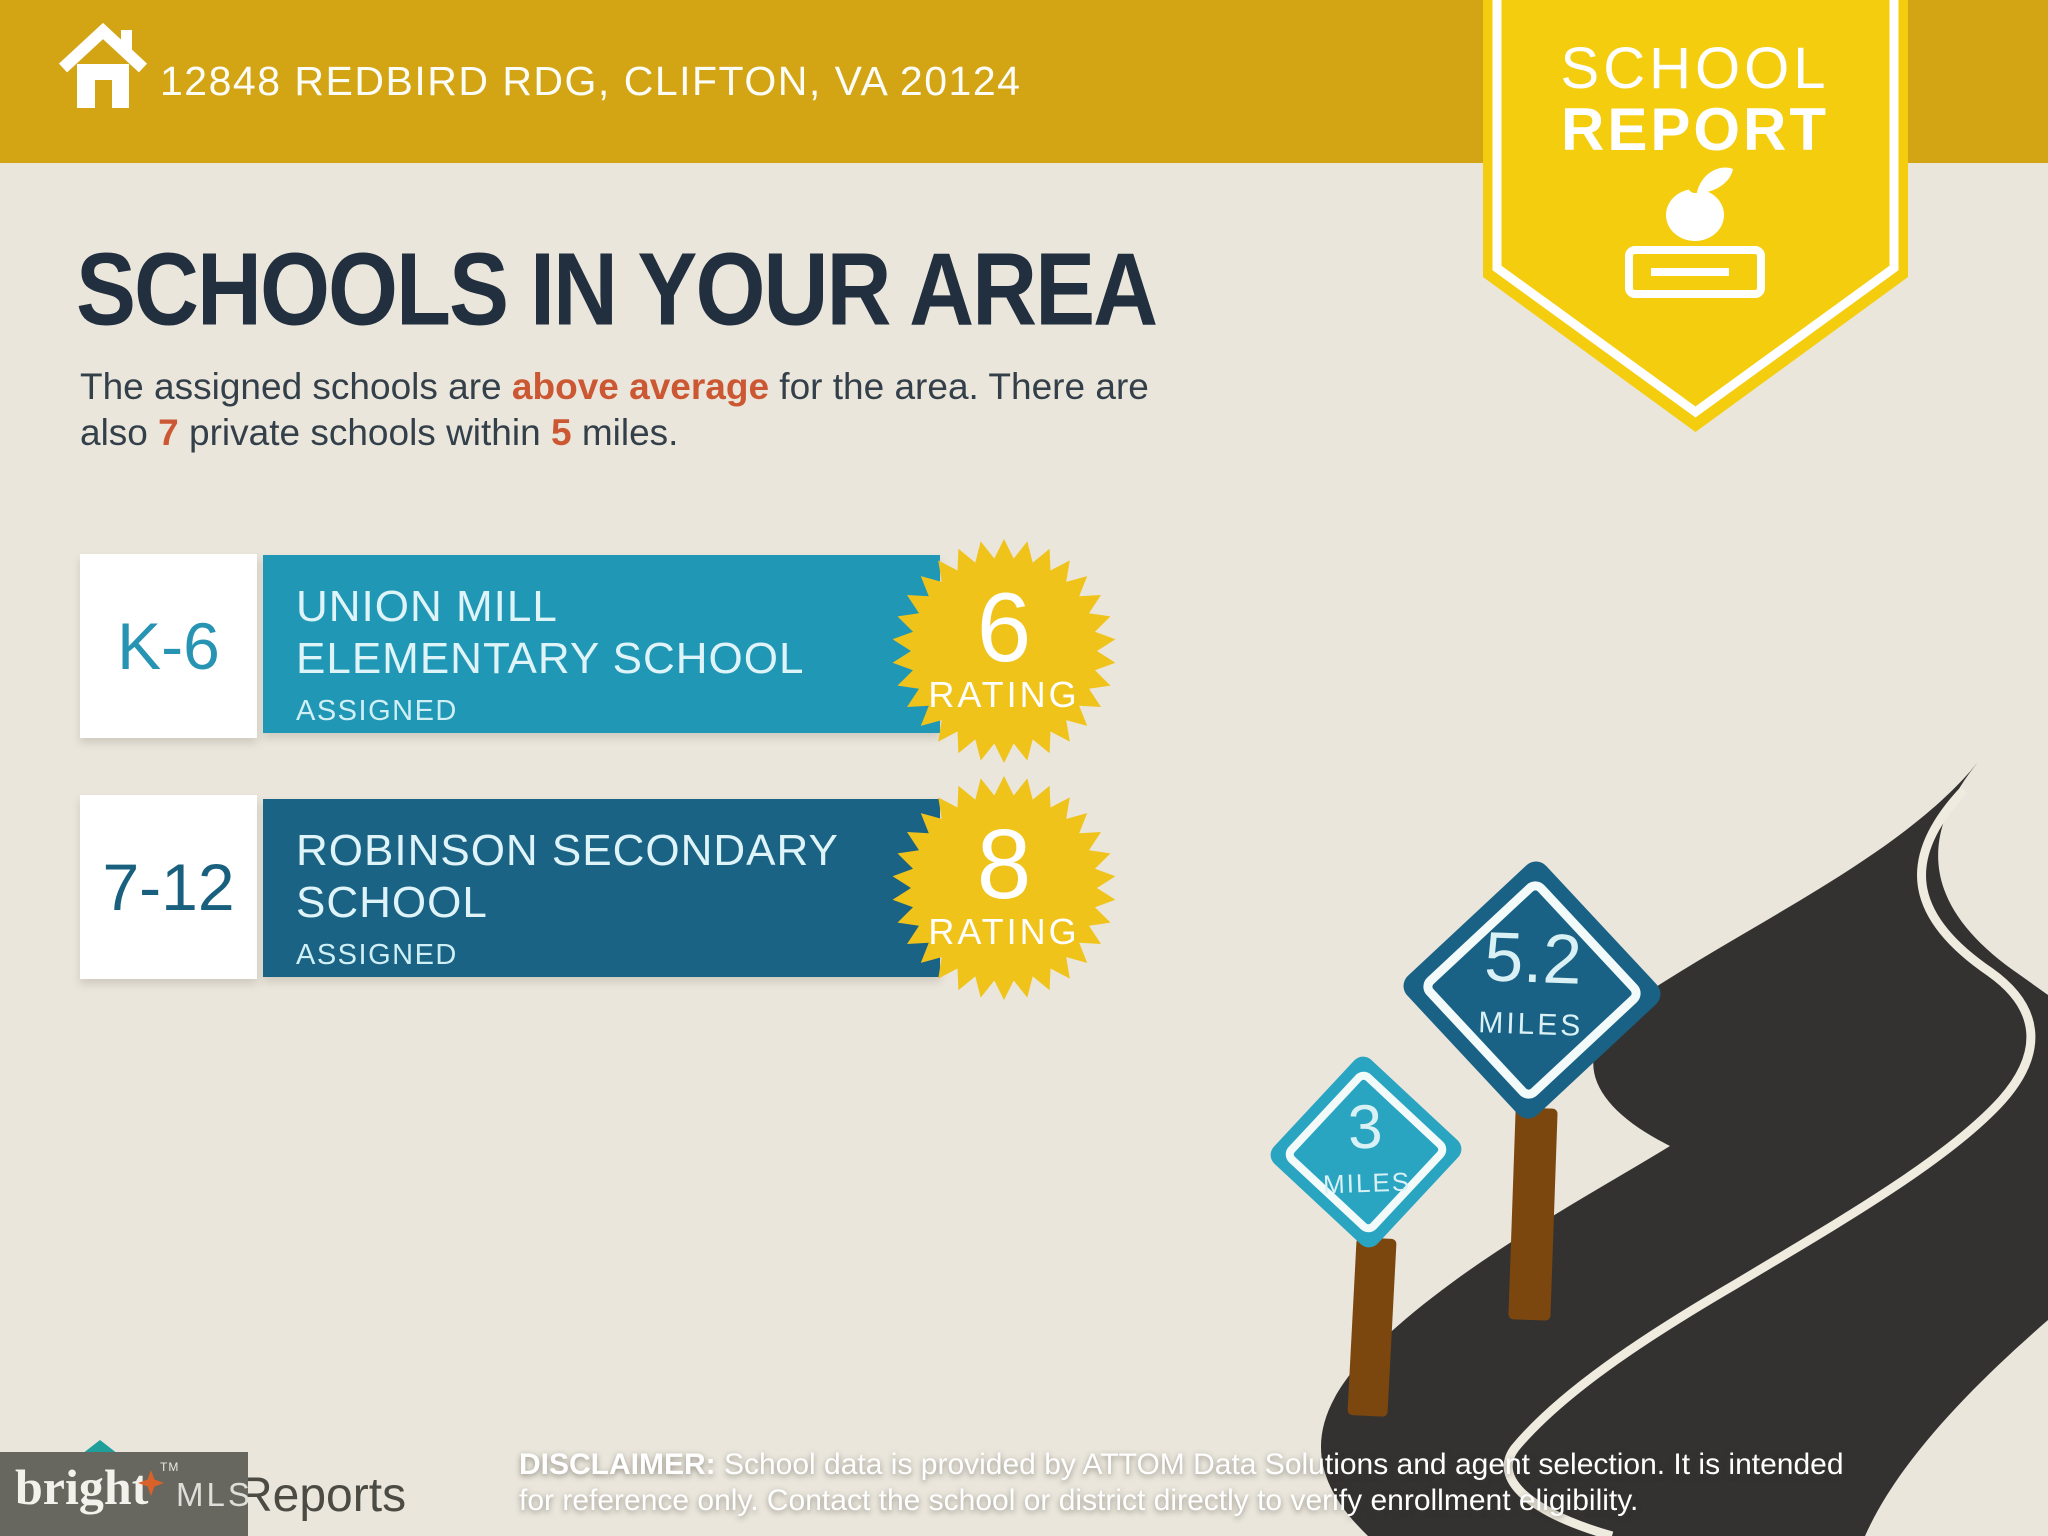  I want to click on trademark-symbol: TM, so click(170, 1467).